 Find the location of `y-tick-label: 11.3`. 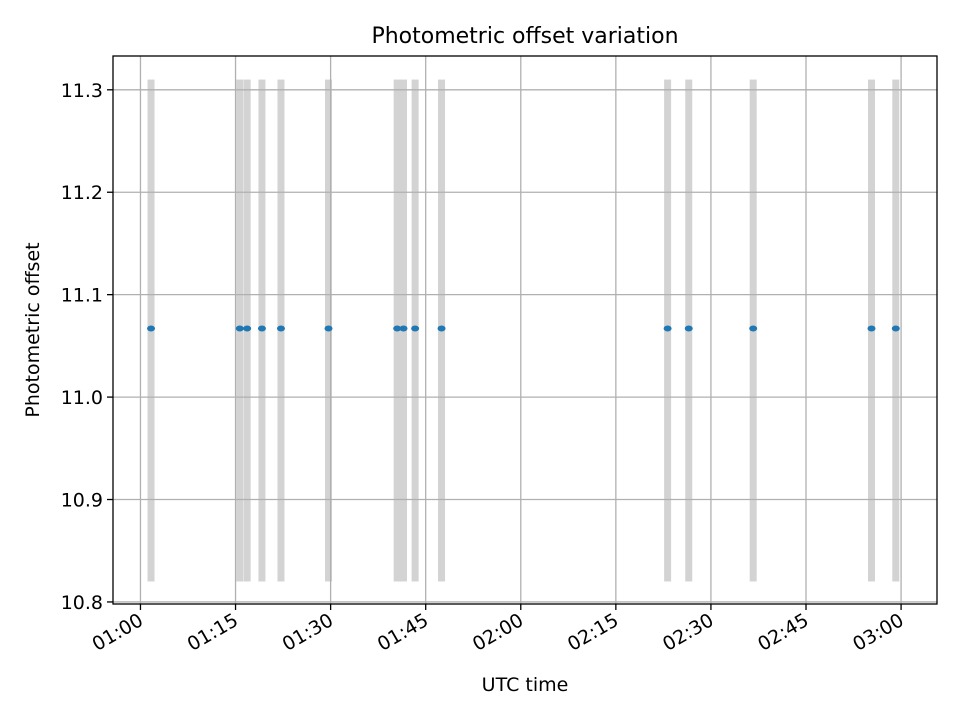

y-tick-label: 11.3 is located at coordinates (82, 91).